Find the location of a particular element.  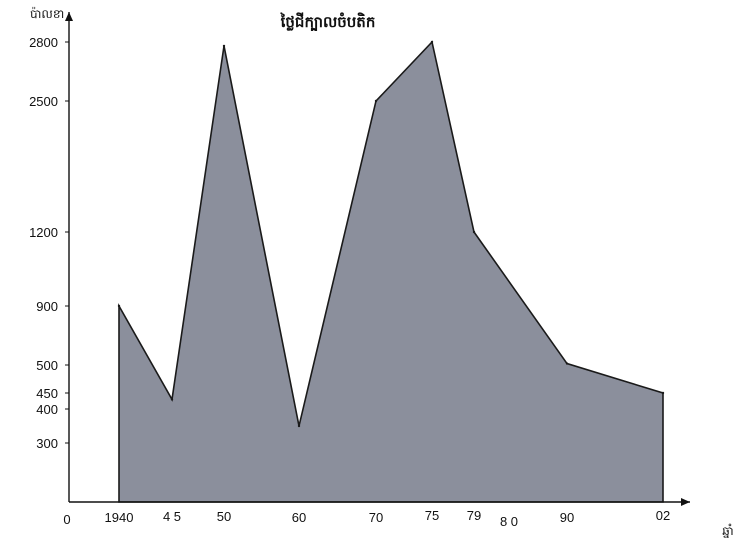

y-tick-label: 2500 is located at coordinates (43, 101).